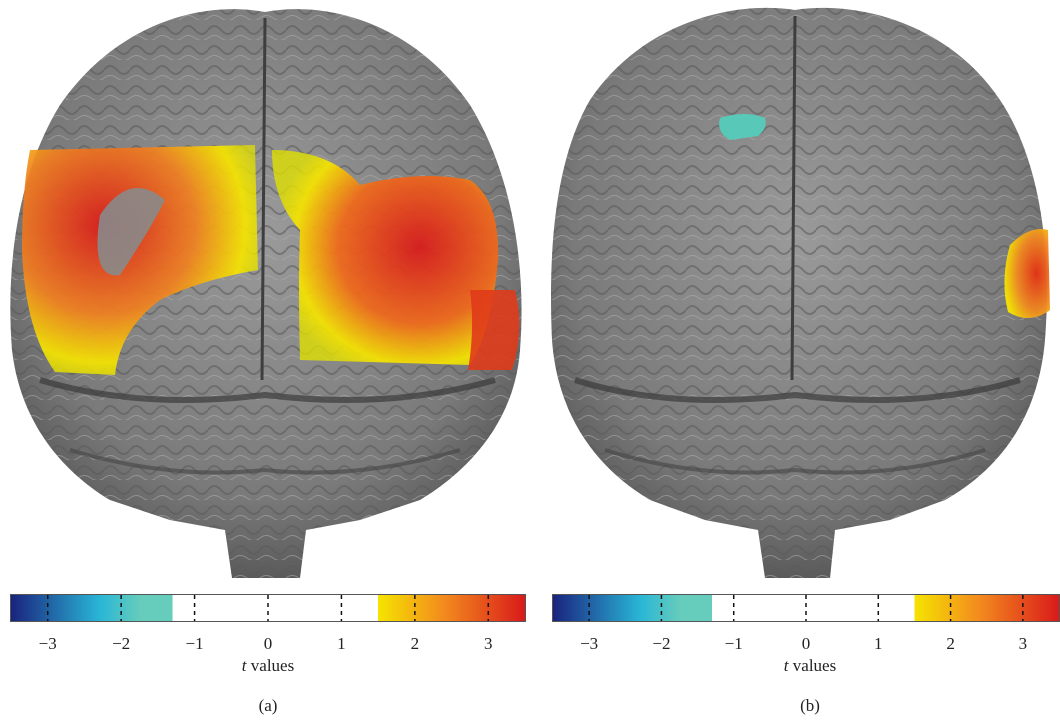 The width and height of the screenshot is (1060, 722). What do you see at coordinates (268, 705) in the screenshot?
I see `panel-label-a: (a)` at bounding box center [268, 705].